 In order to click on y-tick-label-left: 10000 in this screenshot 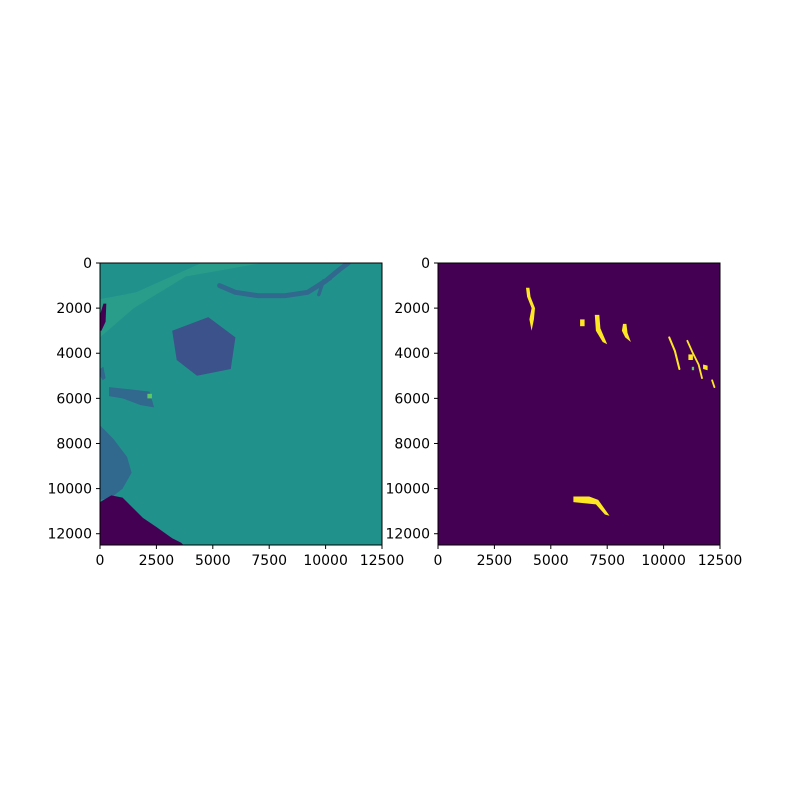, I will do `click(69, 490)`.